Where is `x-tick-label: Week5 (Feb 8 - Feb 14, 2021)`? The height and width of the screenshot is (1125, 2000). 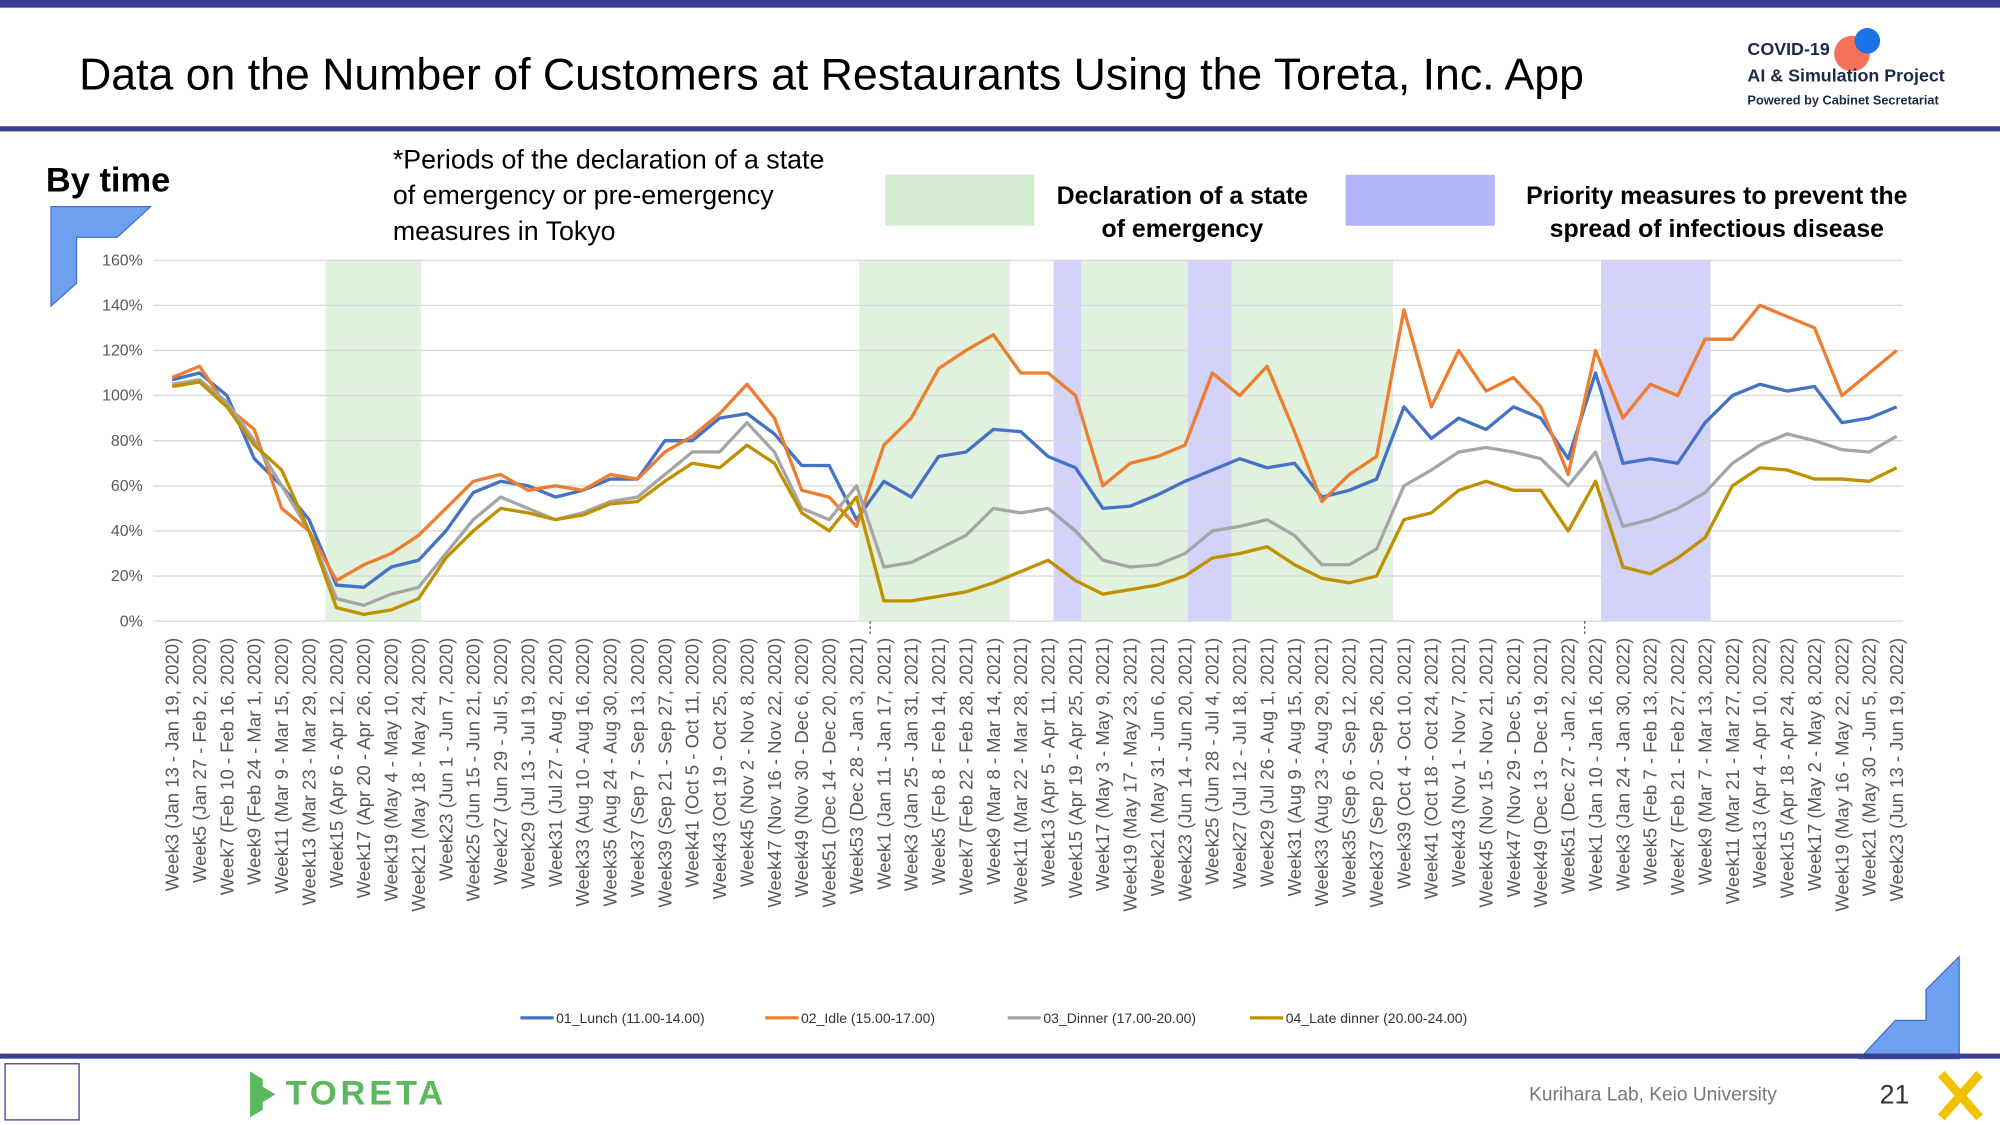
x-tick-label: Week5 (Feb 8 - Feb 14, 2021) is located at coordinates (938, 761).